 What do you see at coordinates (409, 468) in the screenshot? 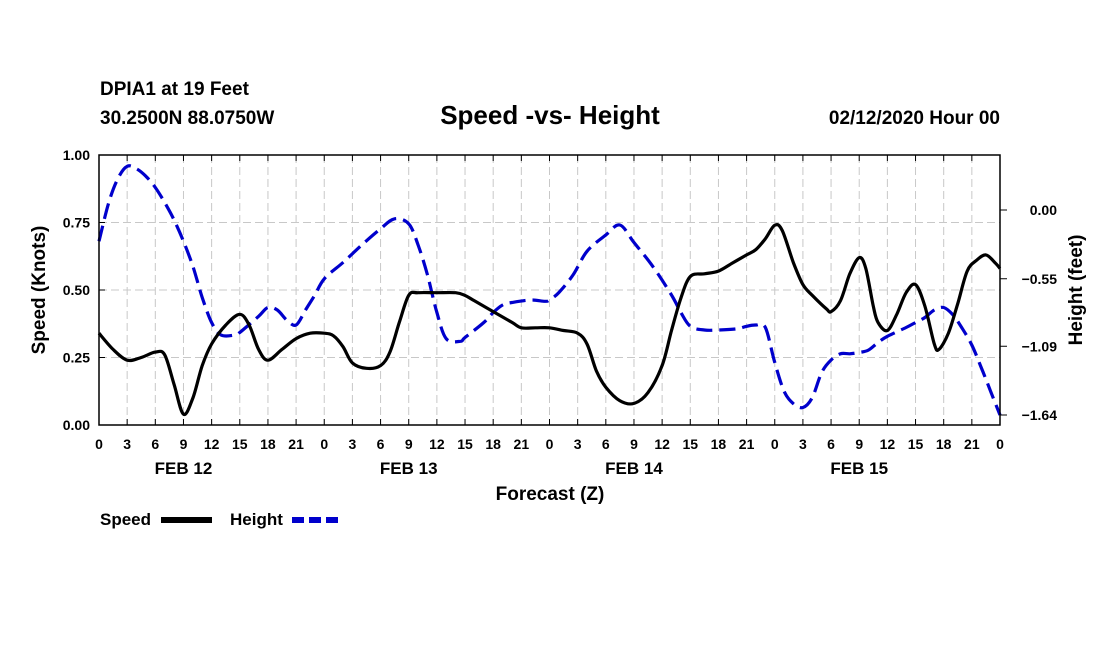
I see `date-label: FEB 13` at bounding box center [409, 468].